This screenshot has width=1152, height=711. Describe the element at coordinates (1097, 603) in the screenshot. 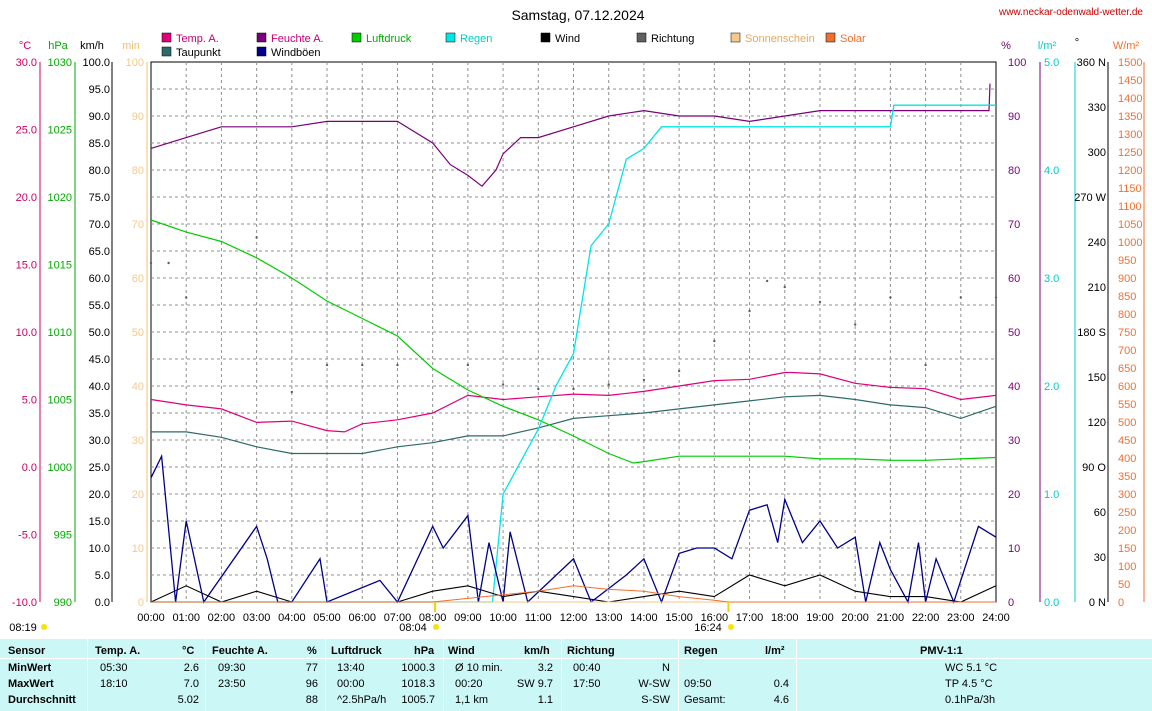

I see `direction-tick: 0 N` at that location.